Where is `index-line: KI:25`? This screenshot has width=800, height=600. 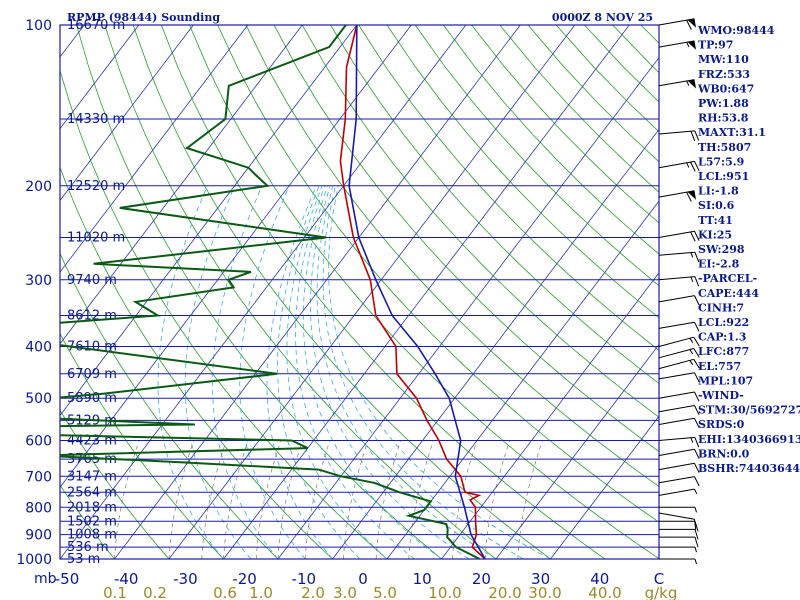 index-line: KI:25 is located at coordinates (715, 234).